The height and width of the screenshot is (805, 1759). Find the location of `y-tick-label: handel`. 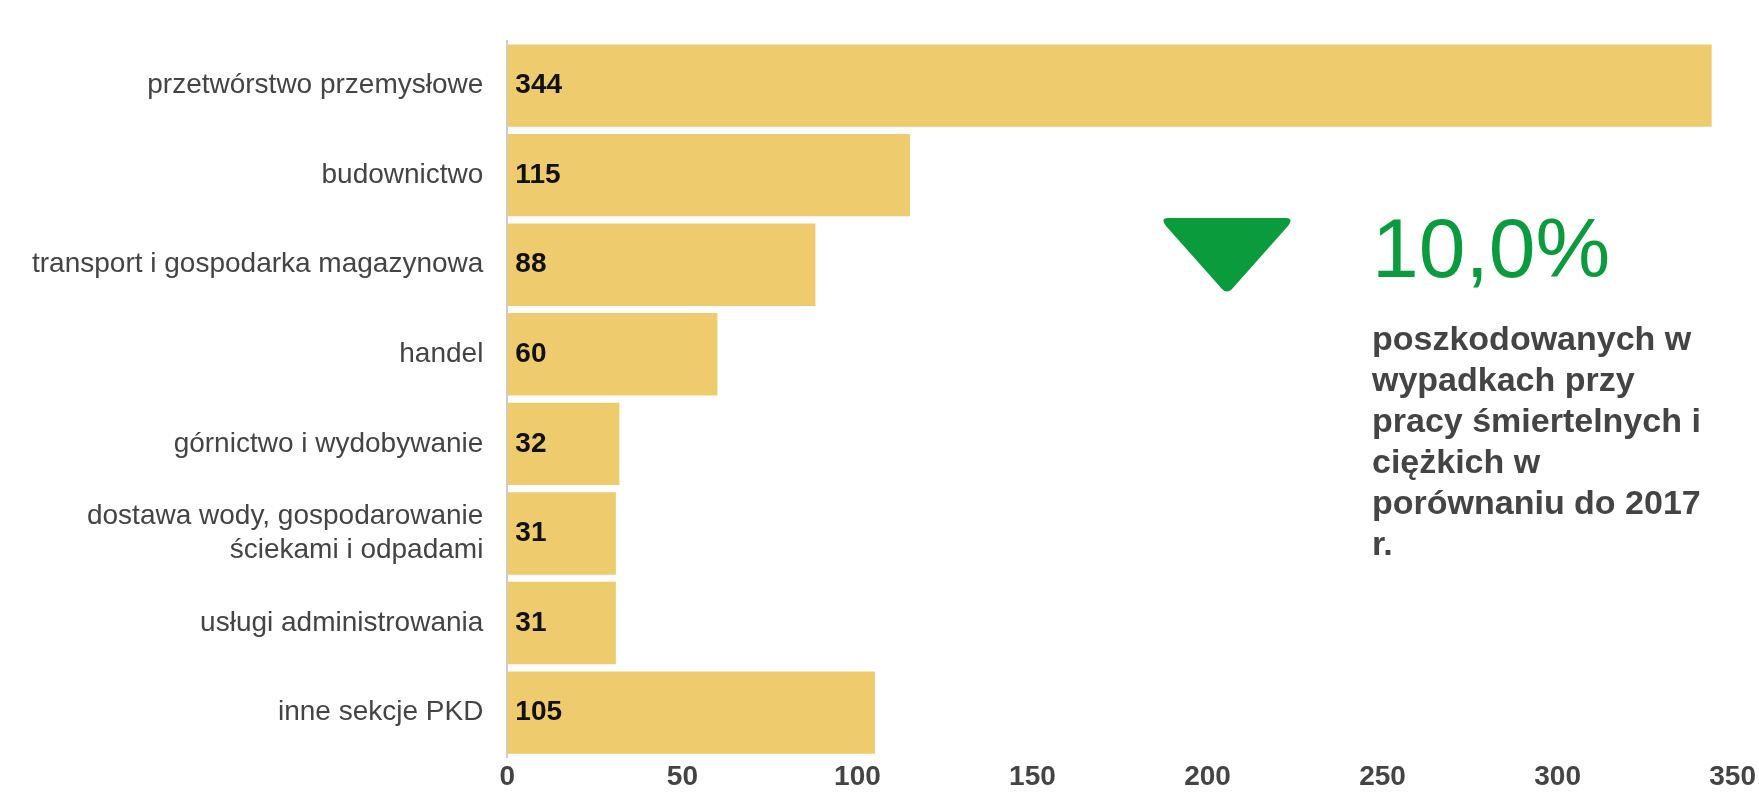

y-tick-label: handel is located at coordinates (441, 353).